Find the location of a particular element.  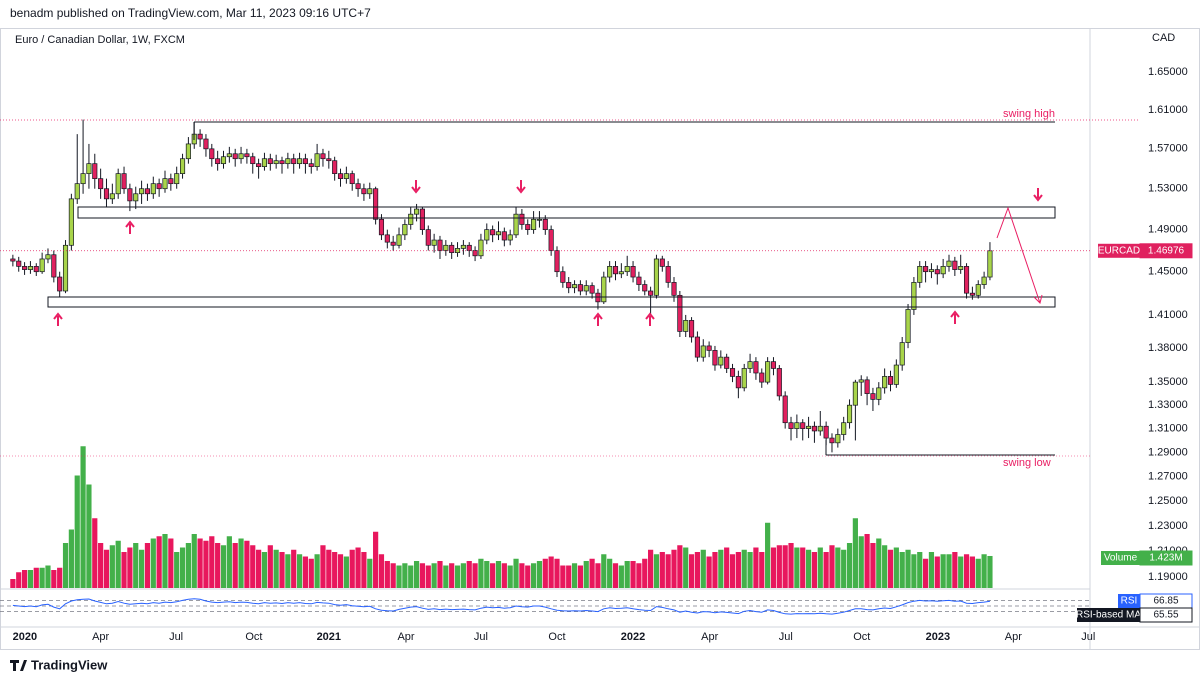

x-tick-label: 2023 is located at coordinates (938, 637).